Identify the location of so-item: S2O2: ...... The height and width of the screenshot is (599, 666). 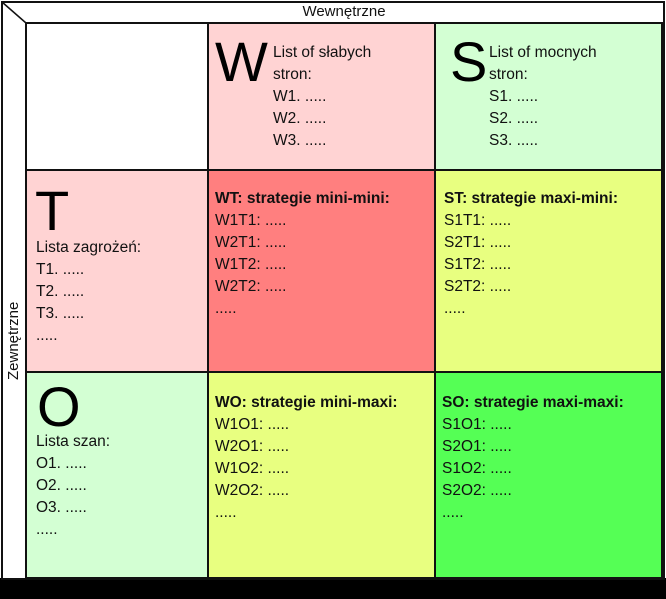
(477, 490).